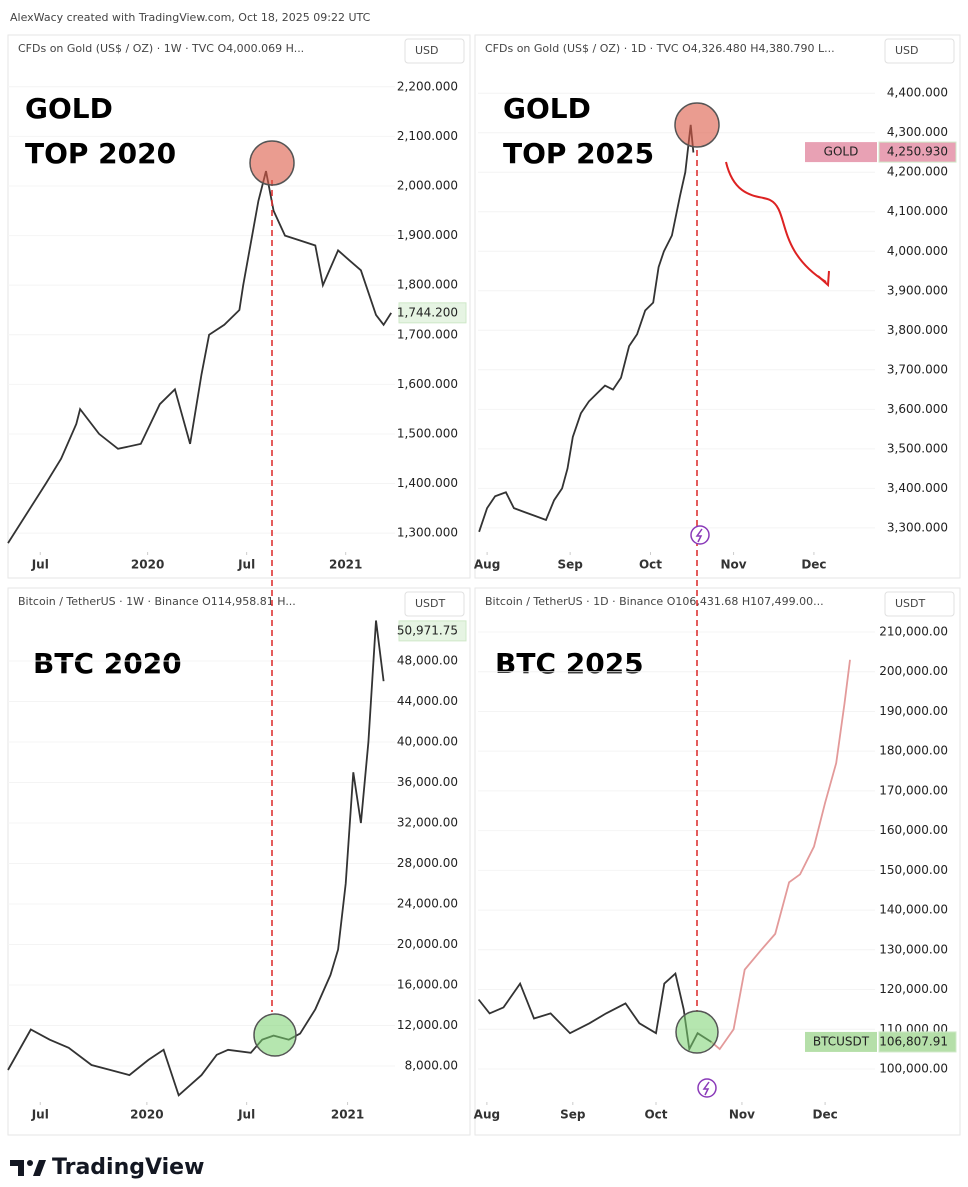 This screenshot has width=968, height=1187. I want to click on y-tick-label: 100,000.00, so click(913, 1068).